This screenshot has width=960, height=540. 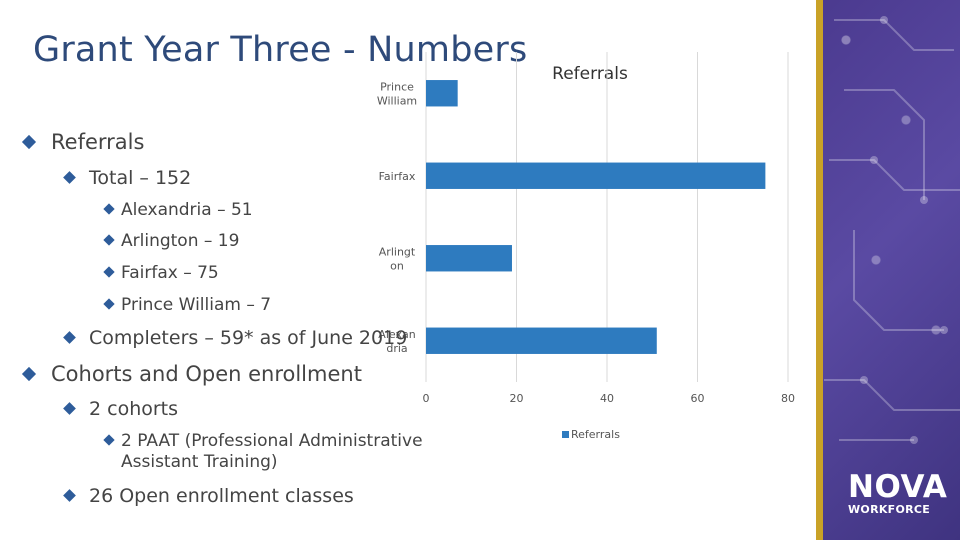 I want to click on chart-legend: Referrals, so click(x=591, y=434).